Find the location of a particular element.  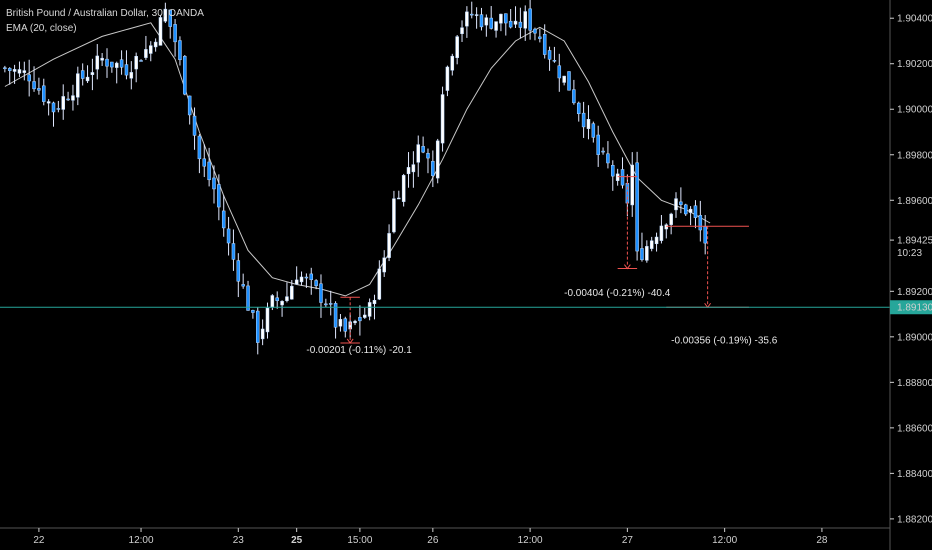

time-tick-label: 23 is located at coordinates (239, 540).